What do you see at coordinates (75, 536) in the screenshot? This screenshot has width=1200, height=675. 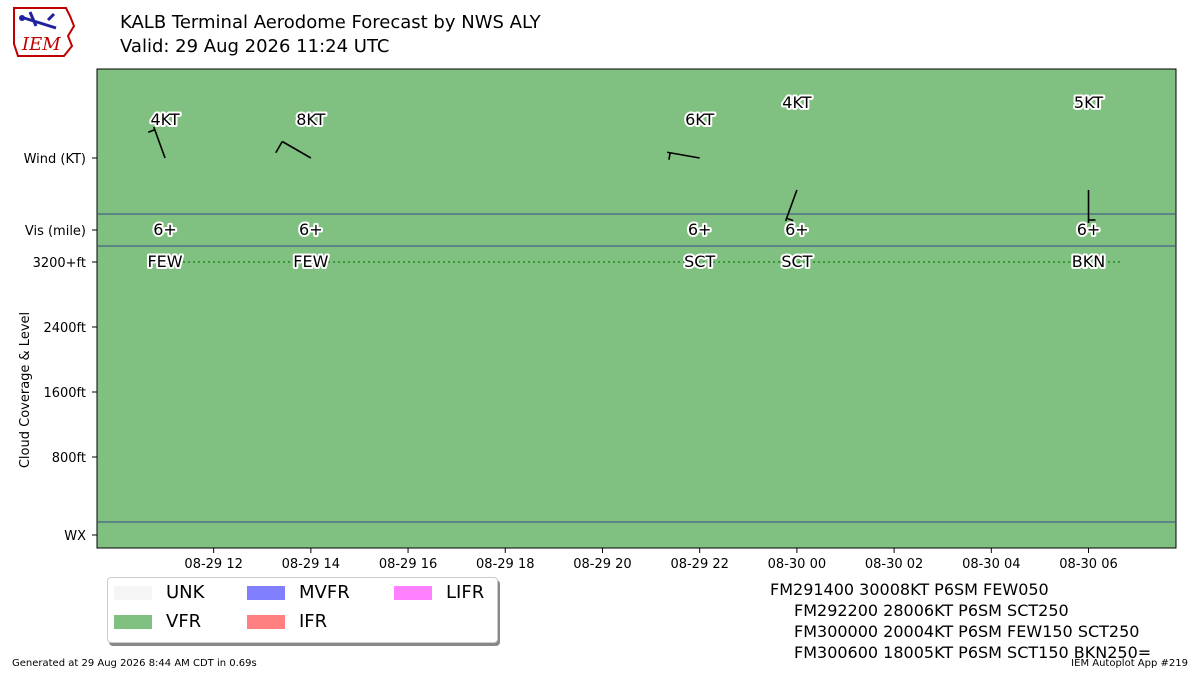 I see `y-tick-label: WX` at bounding box center [75, 536].